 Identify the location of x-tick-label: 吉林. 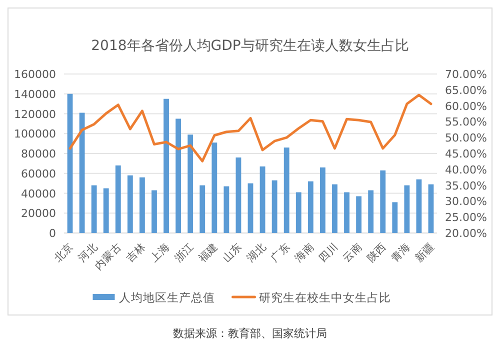
(136, 252).